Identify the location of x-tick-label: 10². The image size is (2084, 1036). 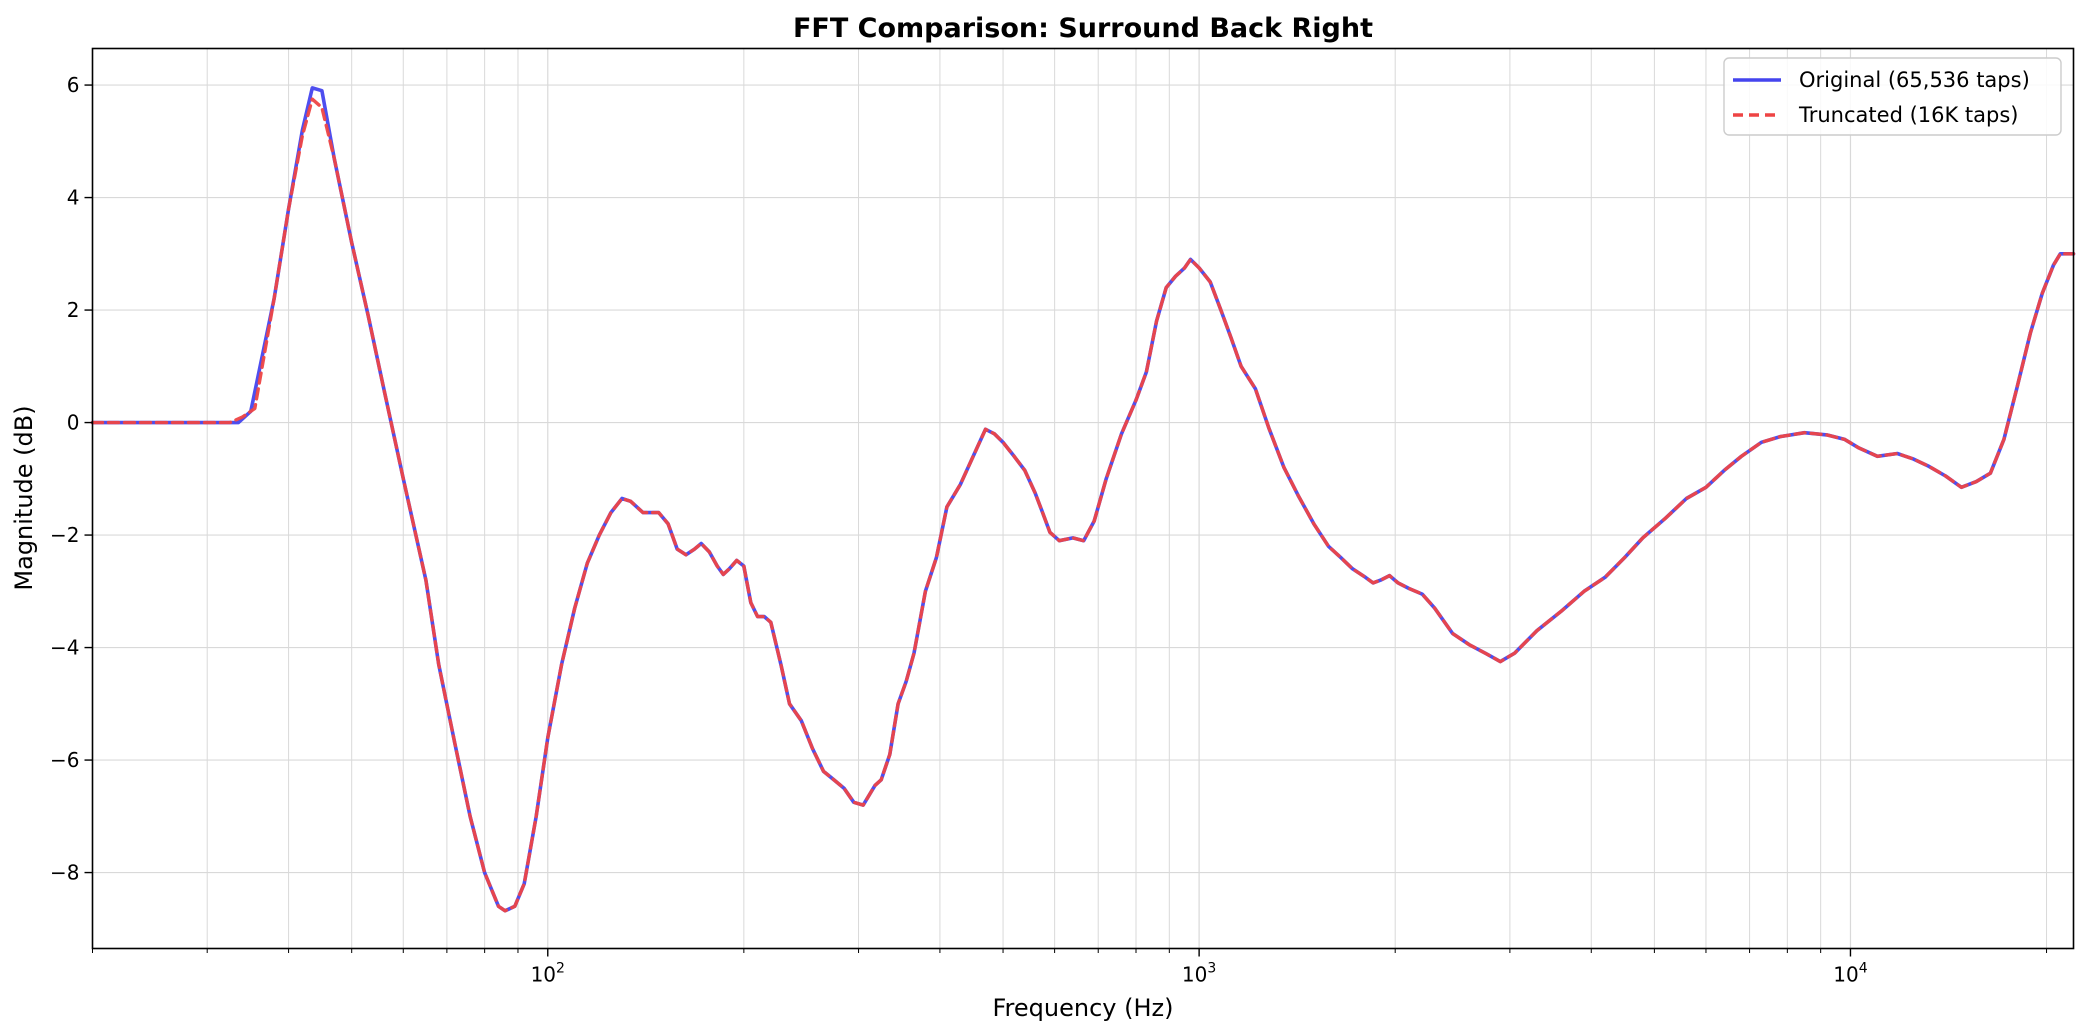
(548, 974).